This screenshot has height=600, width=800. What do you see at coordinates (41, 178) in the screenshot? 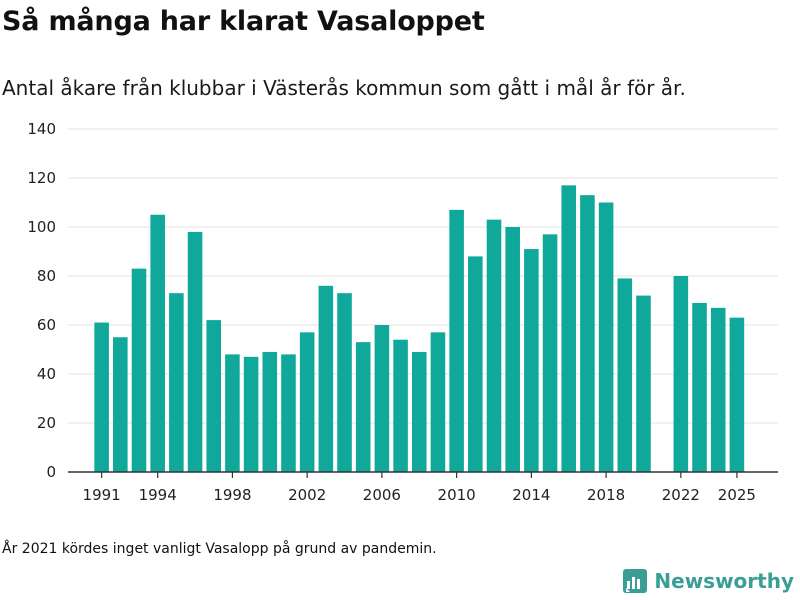
I see `y-tick-label: 120` at bounding box center [41, 178].